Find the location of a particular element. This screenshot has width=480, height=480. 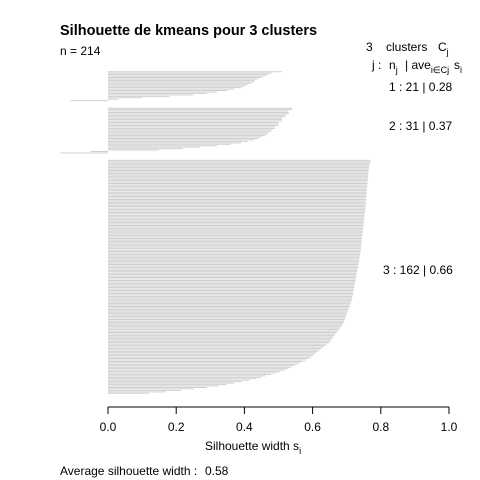

x-tick-label: 1.0 is located at coordinates (449, 427).